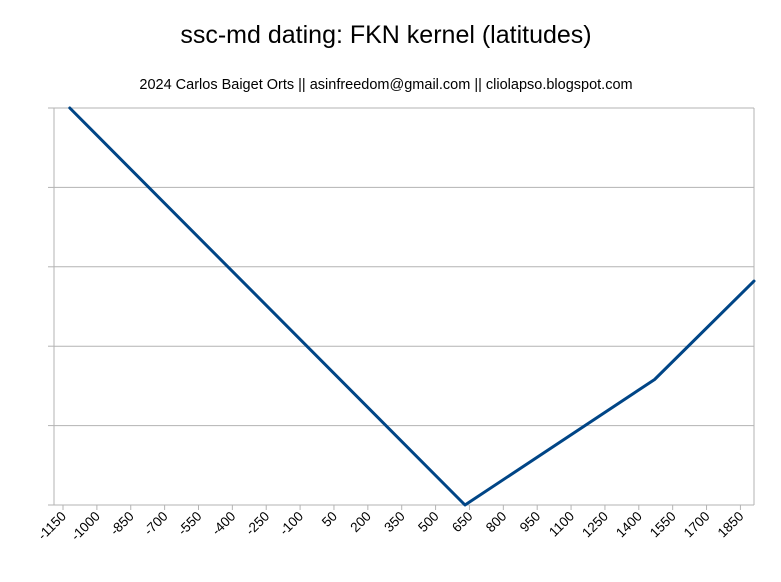 This screenshot has height=582, width=781. What do you see at coordinates (428, 522) in the screenshot?
I see `x-tick-label: 500` at bounding box center [428, 522].